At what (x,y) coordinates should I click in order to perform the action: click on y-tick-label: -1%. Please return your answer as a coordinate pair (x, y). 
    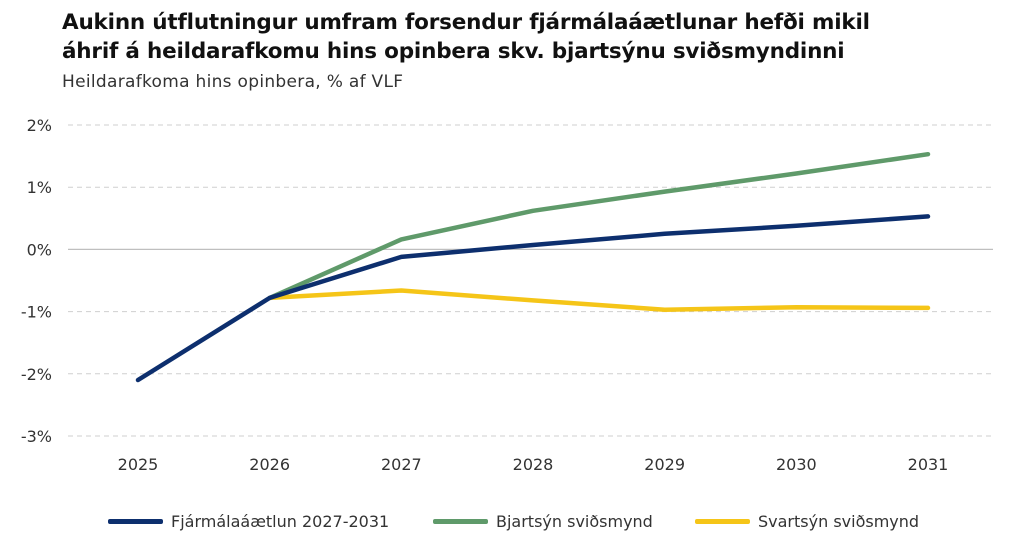
    Looking at the image, I should click on (36, 312).